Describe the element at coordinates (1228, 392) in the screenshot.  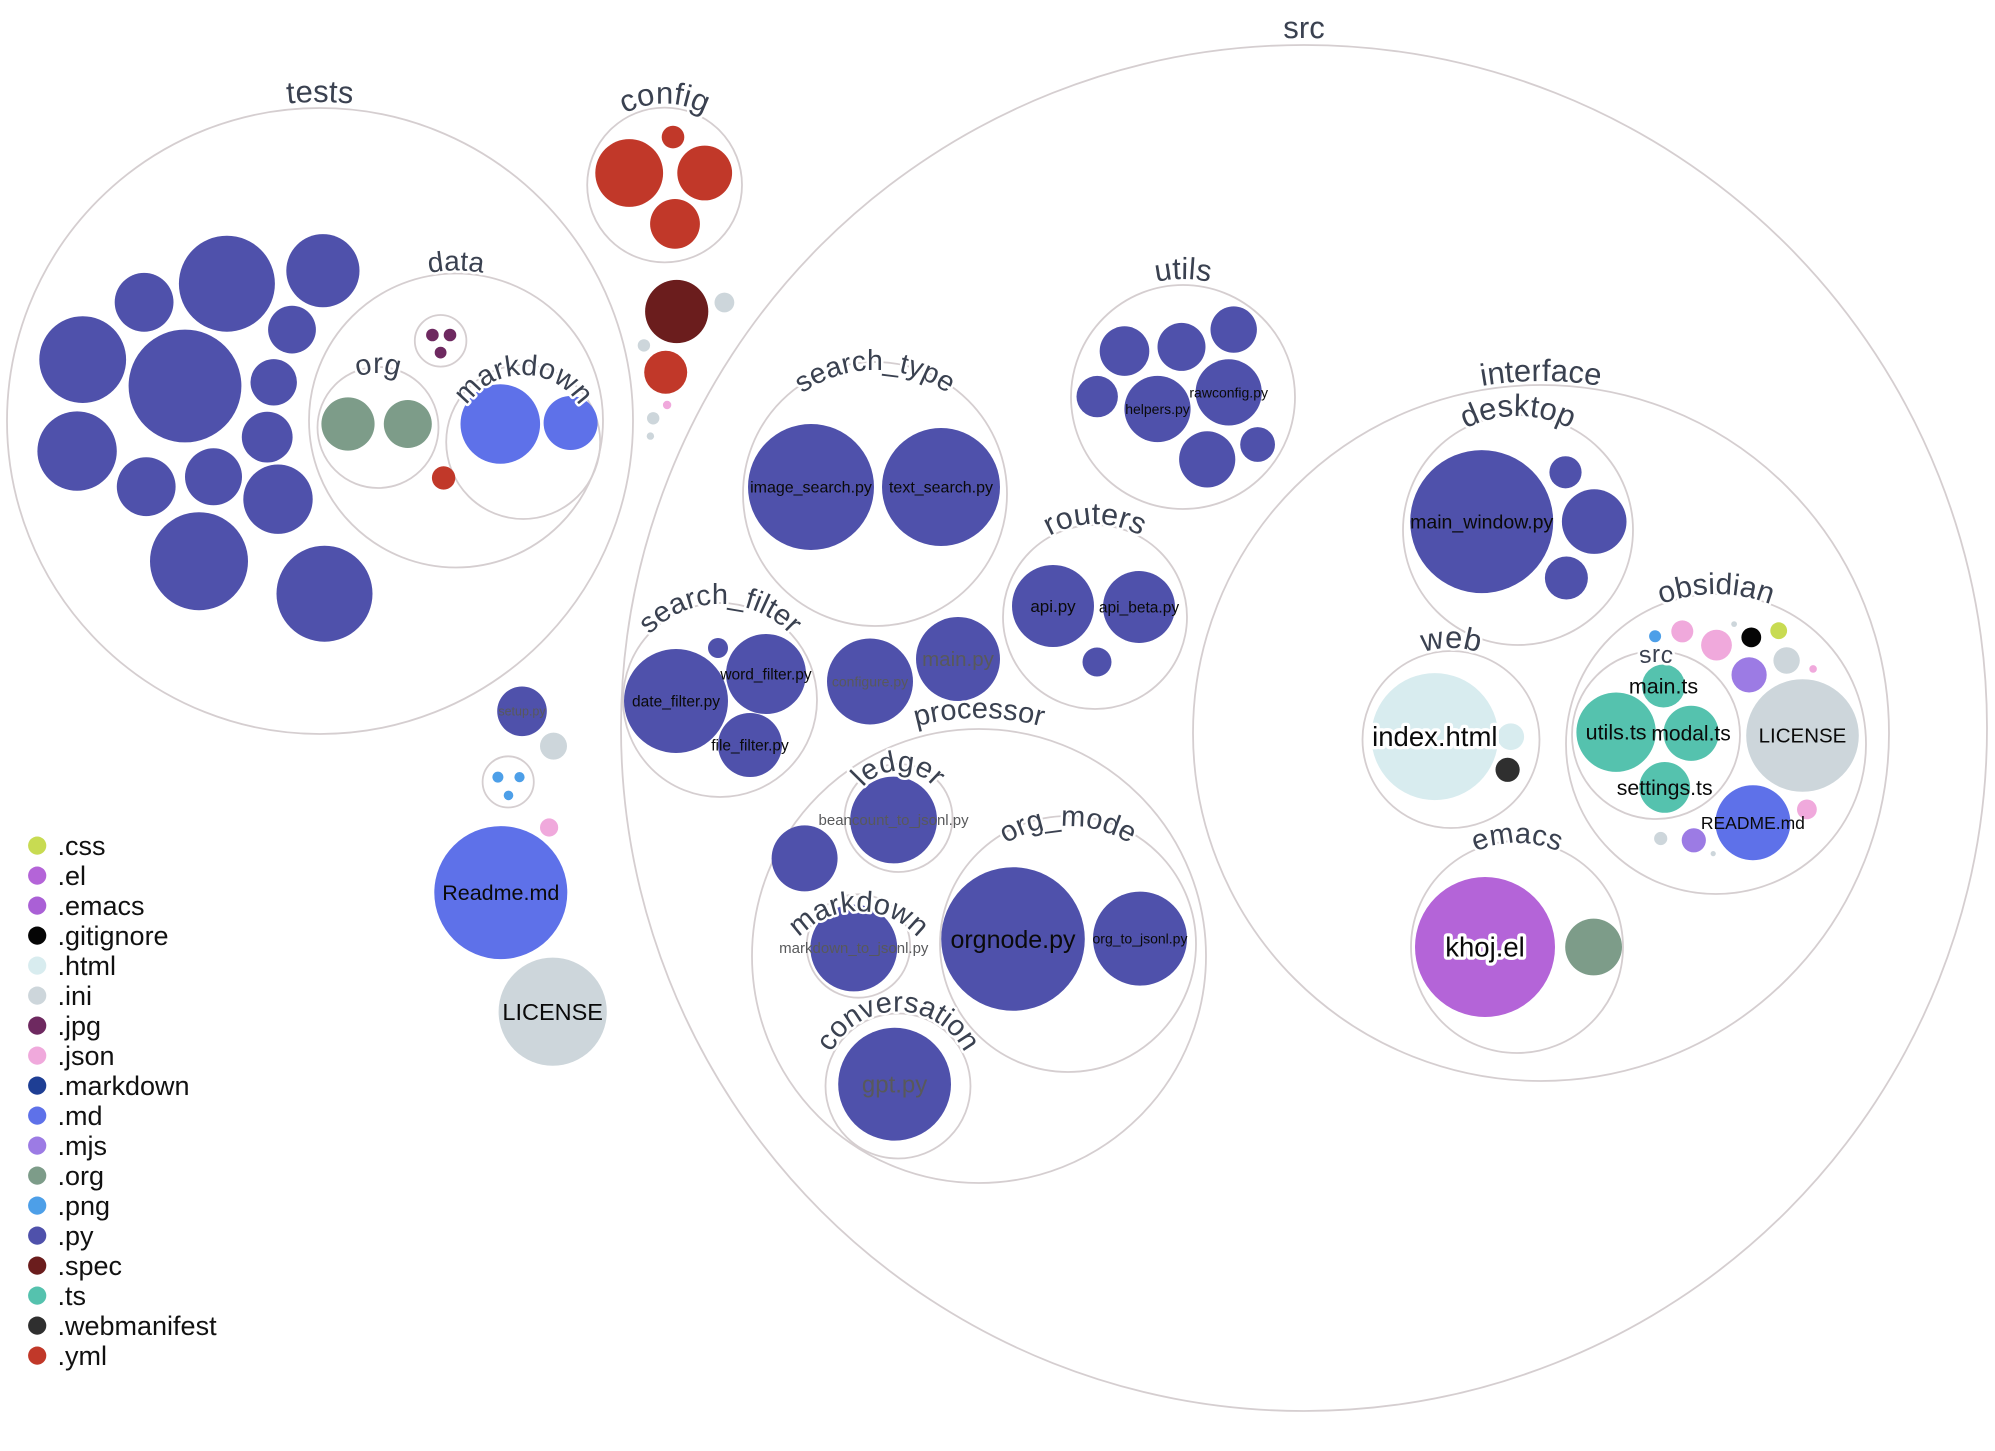
I see `svg-text: rawconfig.py` at that location.